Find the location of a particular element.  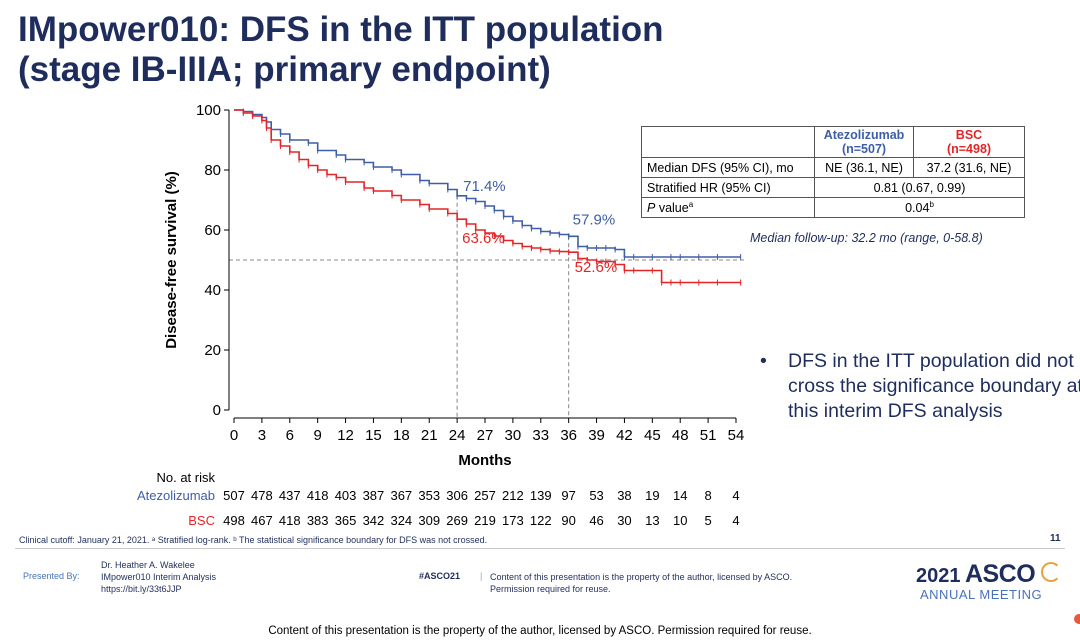

risk-value: 97 is located at coordinates (568, 495).